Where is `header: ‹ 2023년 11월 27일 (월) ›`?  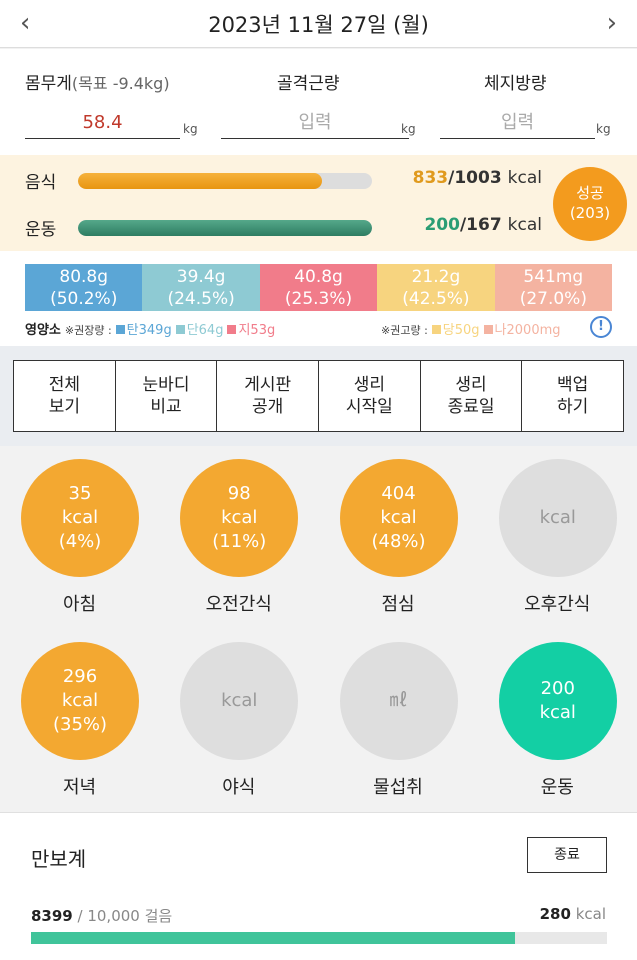
header: ‹ 2023년 11월 27일 (월) › is located at coordinates (318, 24).